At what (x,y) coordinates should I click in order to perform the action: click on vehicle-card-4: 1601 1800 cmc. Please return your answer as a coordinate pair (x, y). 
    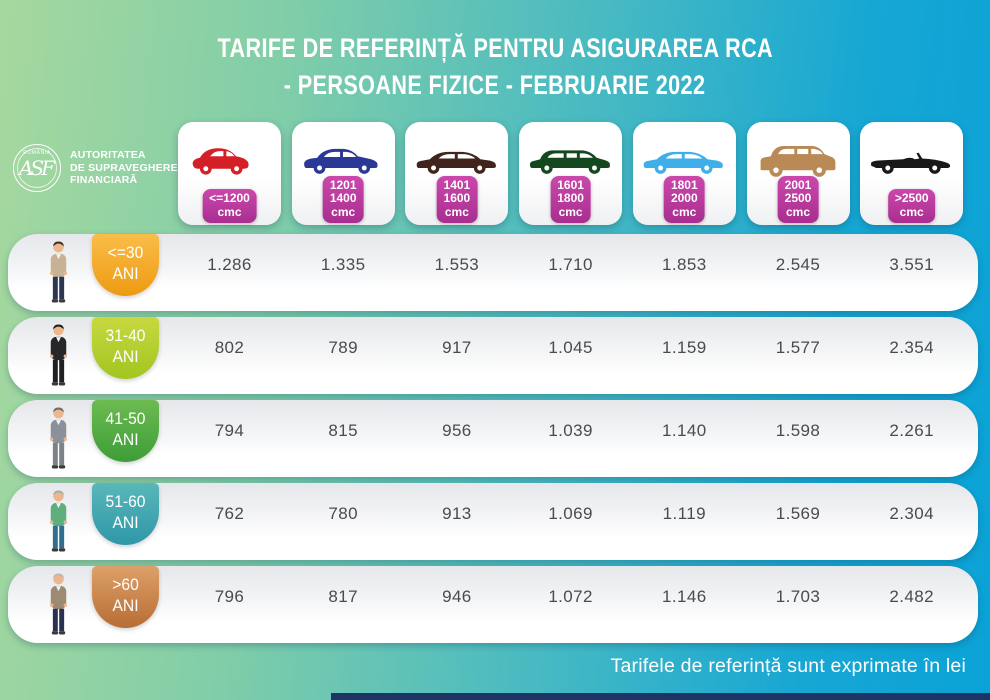
    Looking at the image, I should click on (571, 173).